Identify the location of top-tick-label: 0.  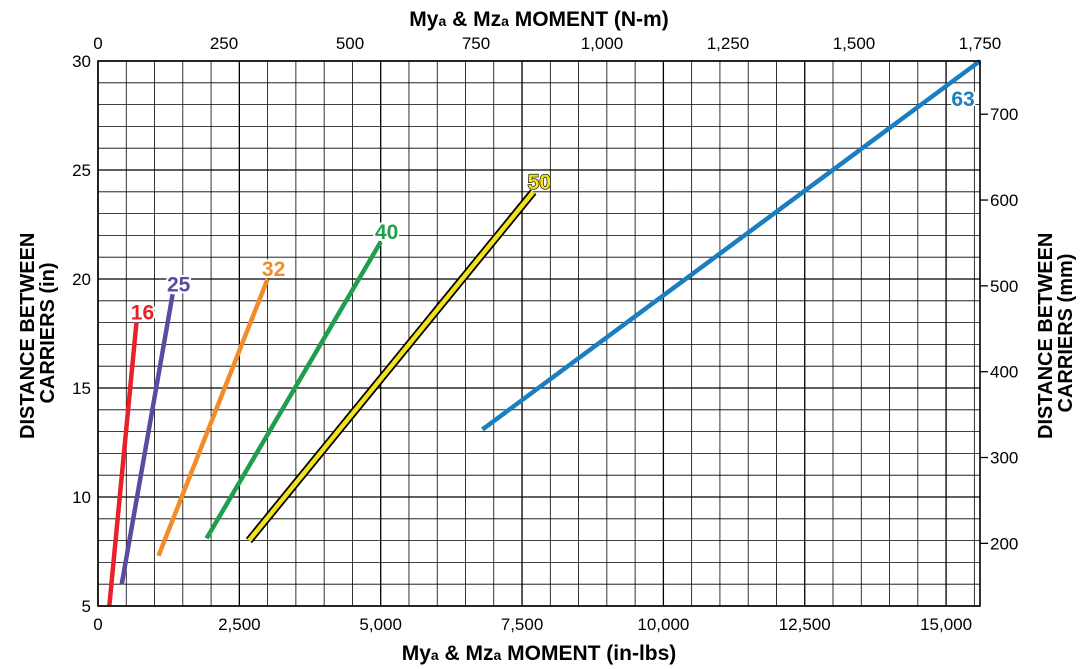
(97, 43).